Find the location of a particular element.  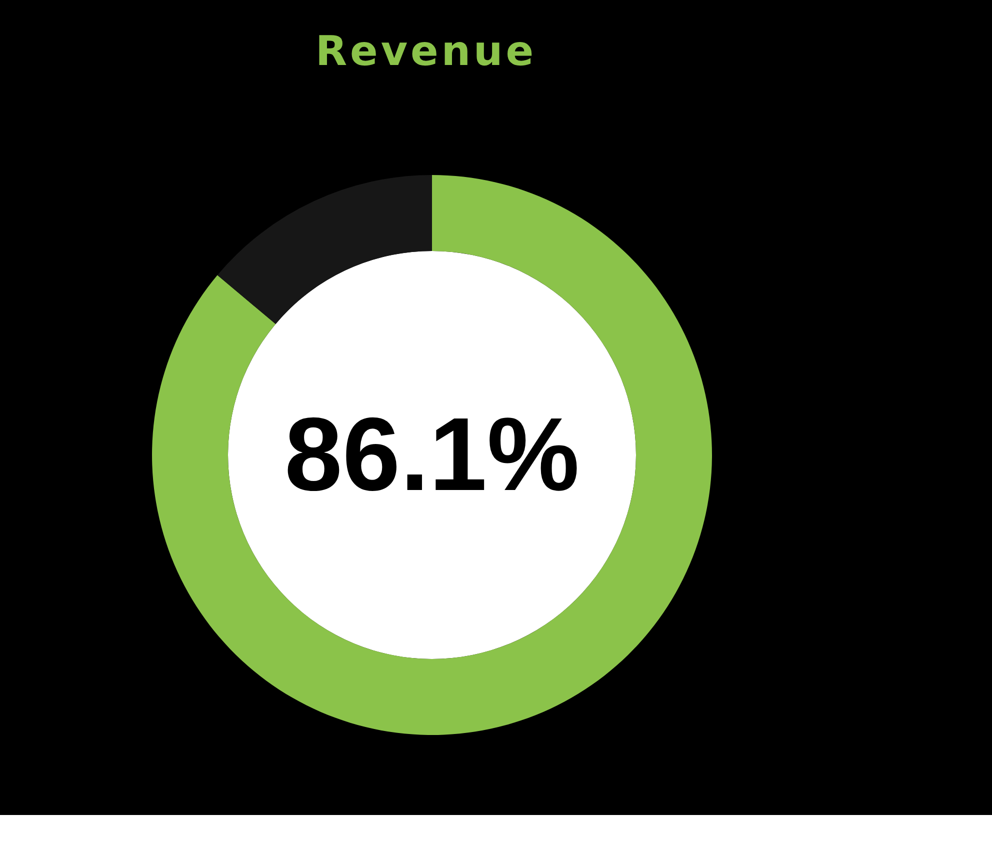

donut-slice is located at coordinates (324, 249).